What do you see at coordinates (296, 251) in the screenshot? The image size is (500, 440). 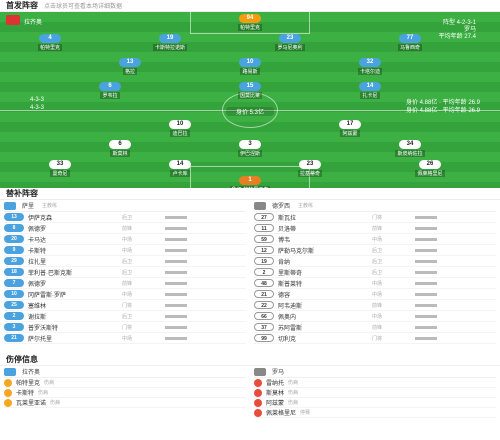 I see `sub-player-name: 萨勒马克尔斯` at bounding box center [296, 251].